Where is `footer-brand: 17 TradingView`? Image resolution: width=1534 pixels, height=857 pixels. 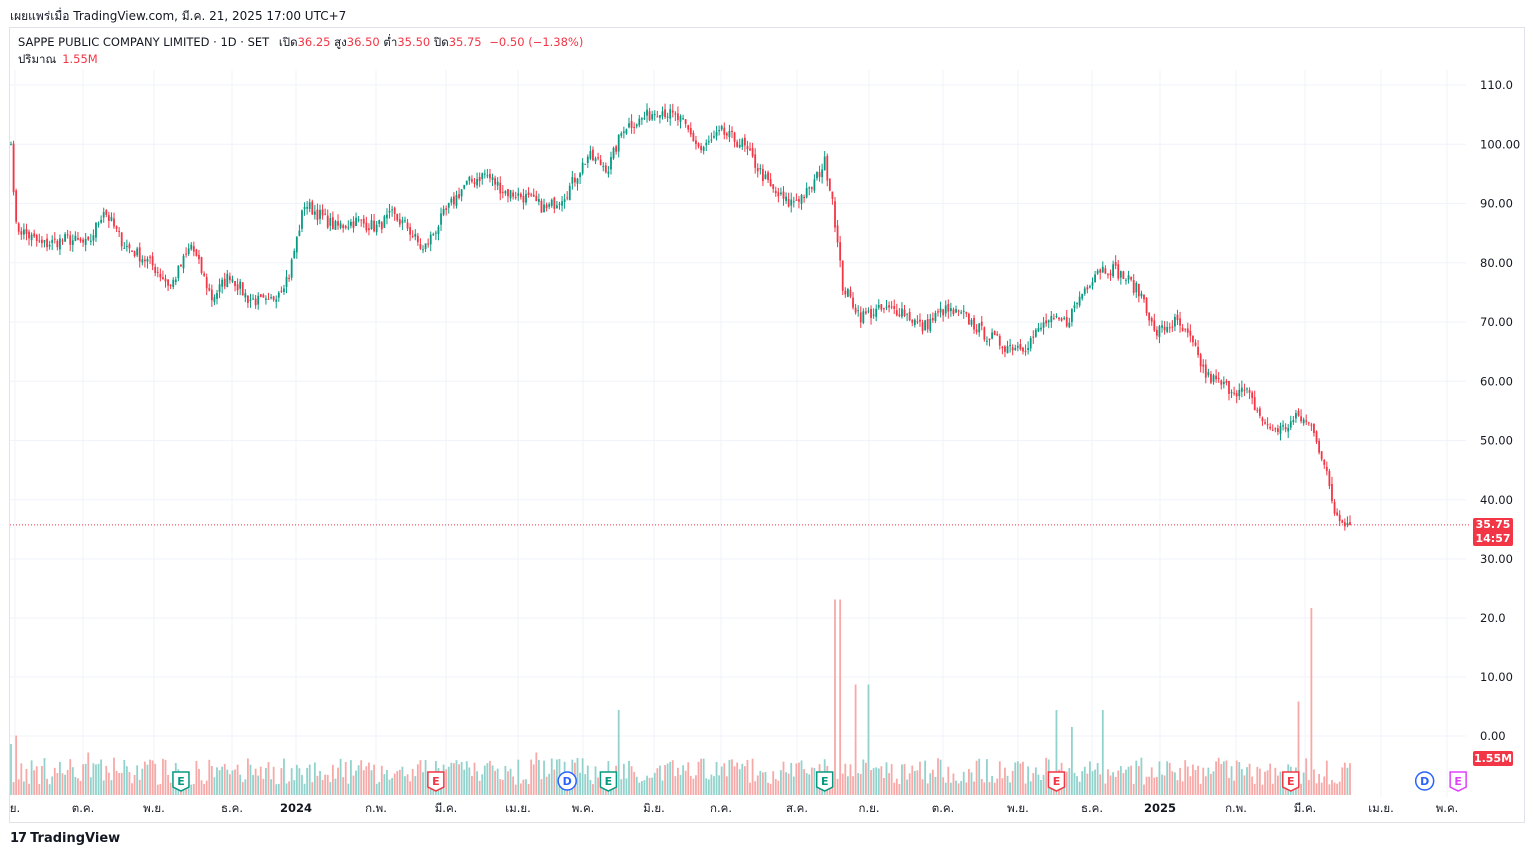 footer-brand: 17 TradingView is located at coordinates (65, 838).